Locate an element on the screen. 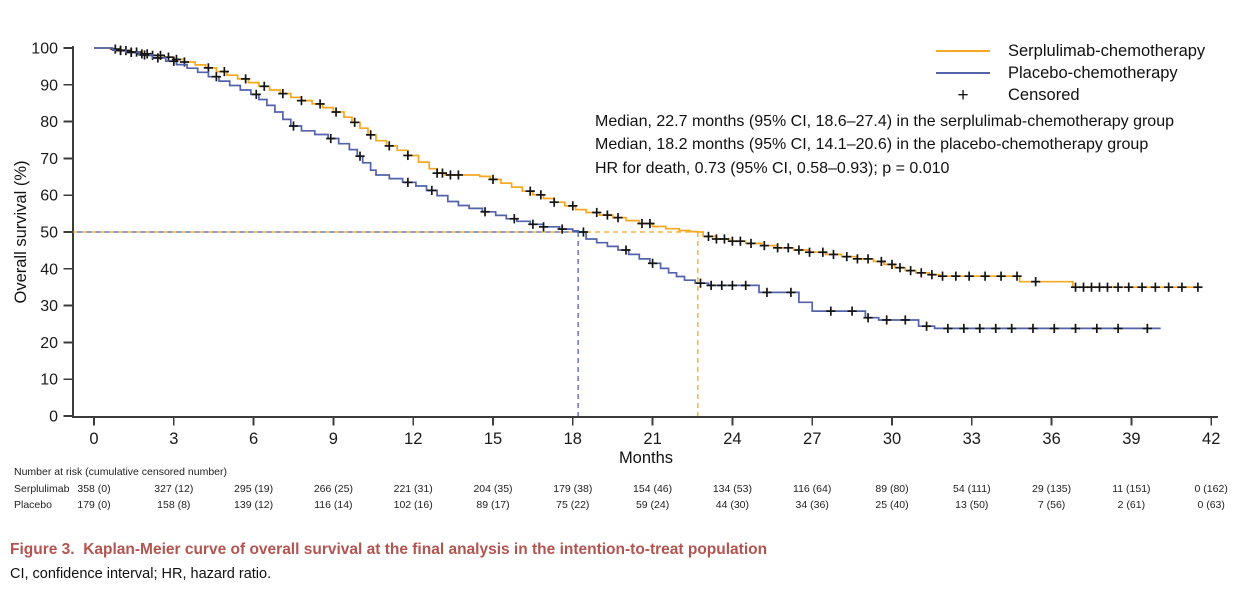 Image resolution: width=1237 pixels, height=598 pixels. y-tick-label: 20 is located at coordinates (49, 343).